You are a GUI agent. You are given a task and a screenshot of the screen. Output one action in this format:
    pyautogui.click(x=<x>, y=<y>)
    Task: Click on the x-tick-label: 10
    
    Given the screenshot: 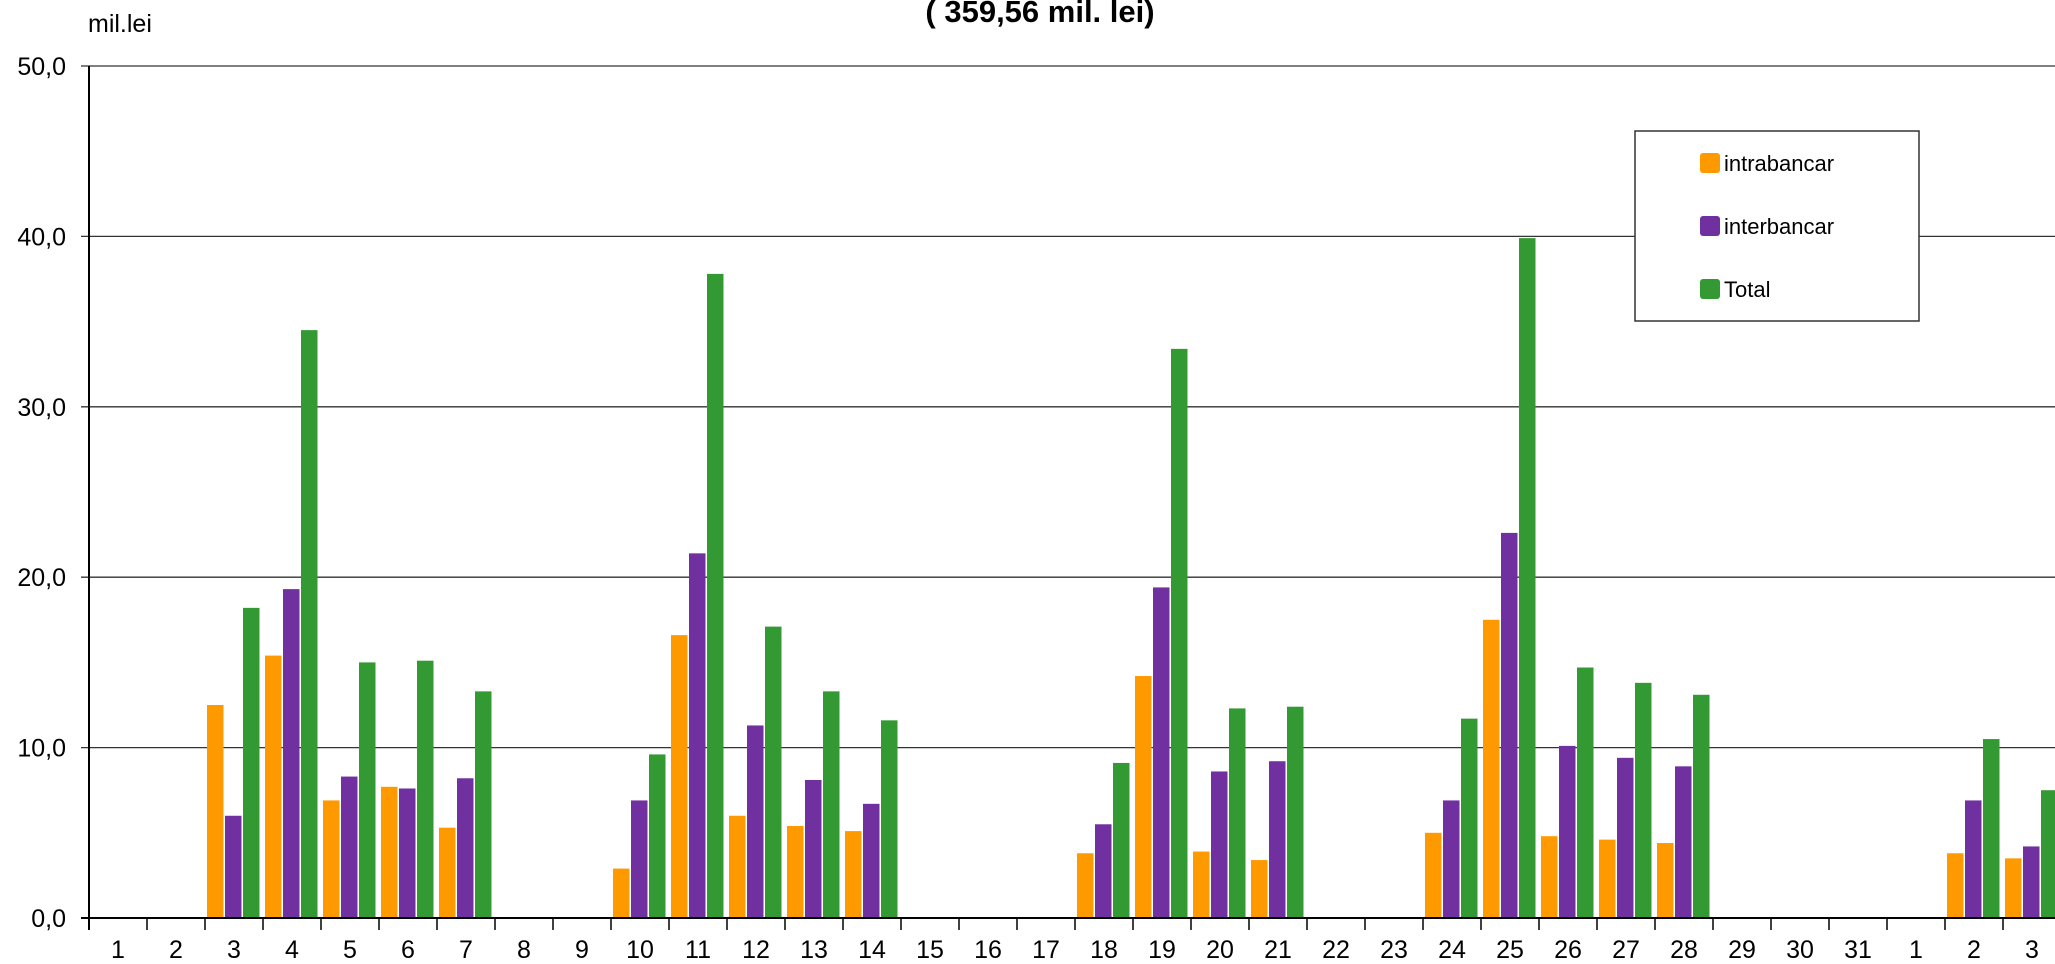 What is the action you would take?
    pyautogui.click(x=640, y=950)
    